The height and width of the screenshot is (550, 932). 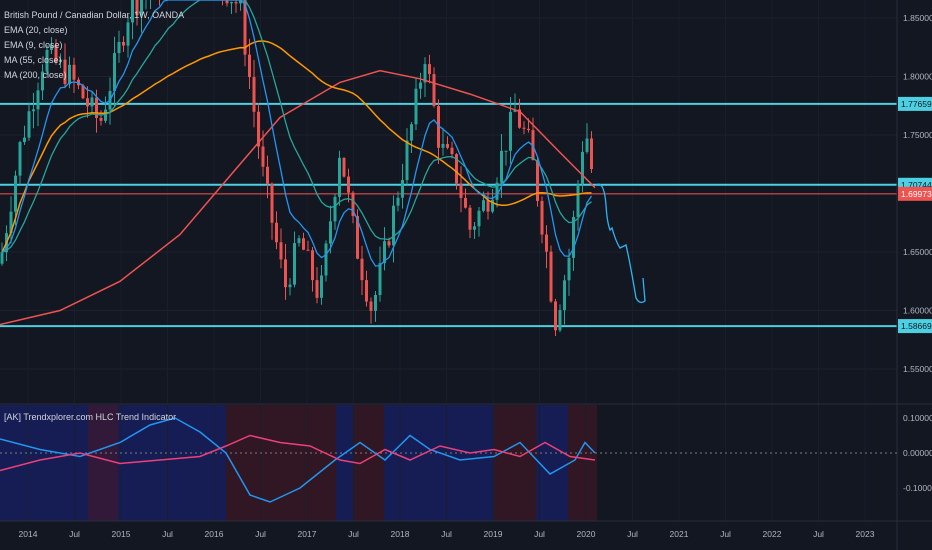 I want to click on indicator-tick-label: 0.00000, so click(x=917, y=453).